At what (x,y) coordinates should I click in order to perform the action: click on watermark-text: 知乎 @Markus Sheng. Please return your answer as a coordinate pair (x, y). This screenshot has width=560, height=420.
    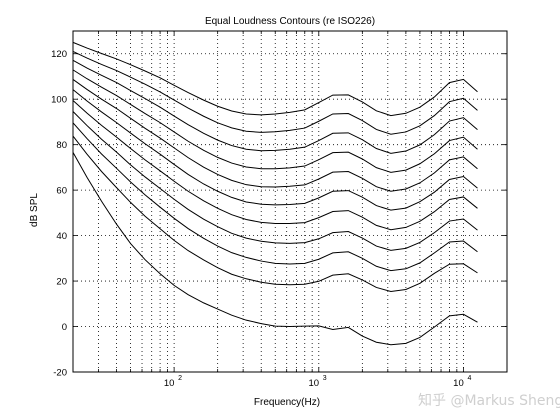
    Looking at the image, I should click on (489, 400).